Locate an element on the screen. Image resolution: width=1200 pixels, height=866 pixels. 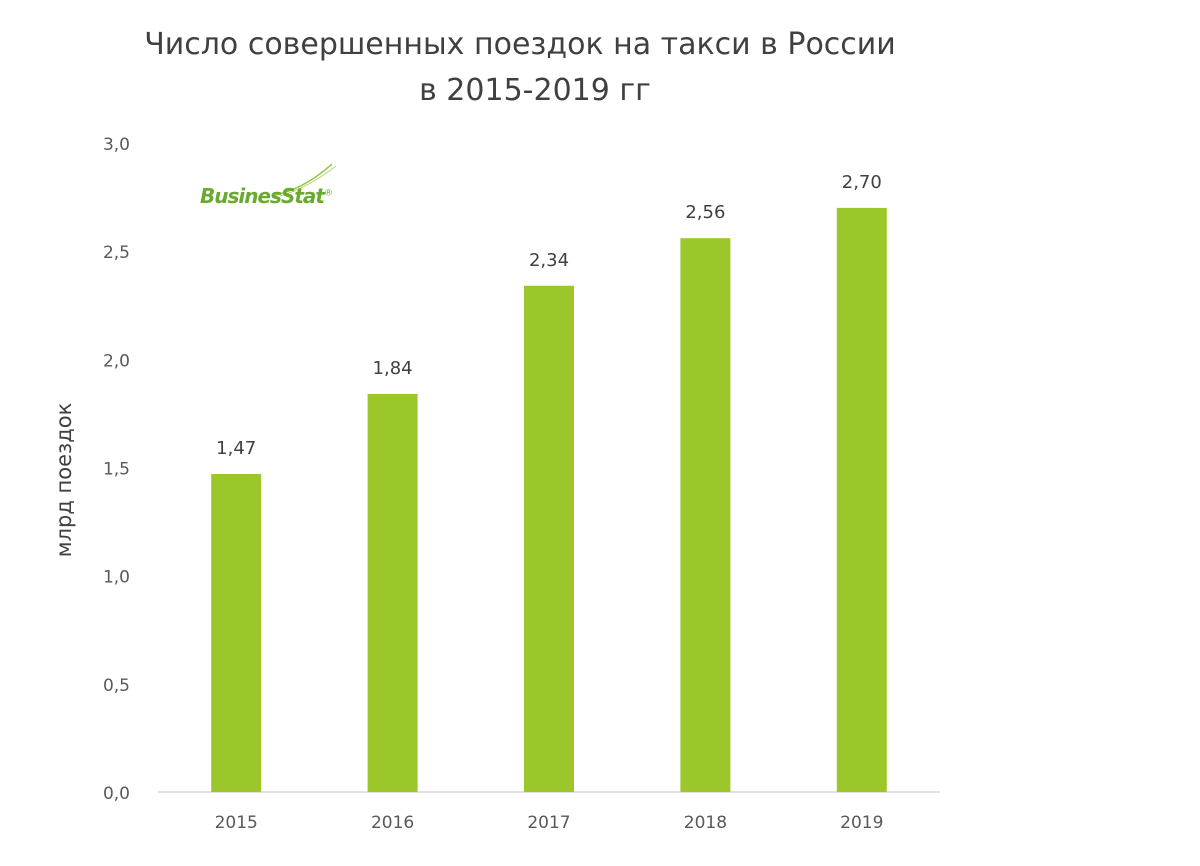
y-tick-label: 2,5 is located at coordinates (116, 253).